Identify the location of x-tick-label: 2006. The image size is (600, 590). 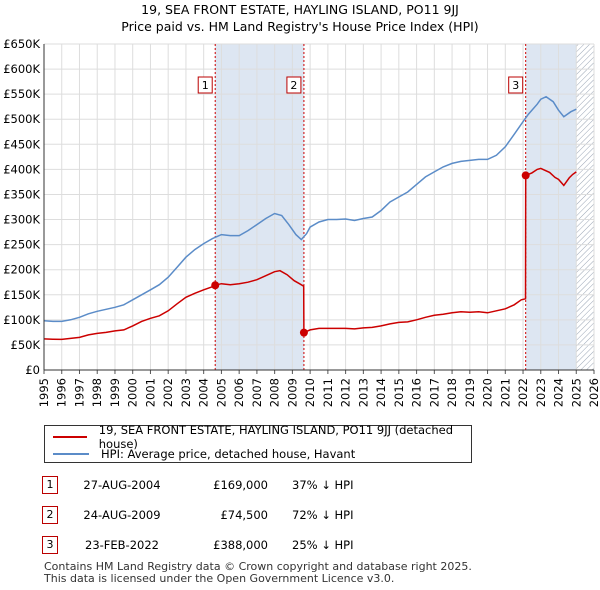
(239, 392).